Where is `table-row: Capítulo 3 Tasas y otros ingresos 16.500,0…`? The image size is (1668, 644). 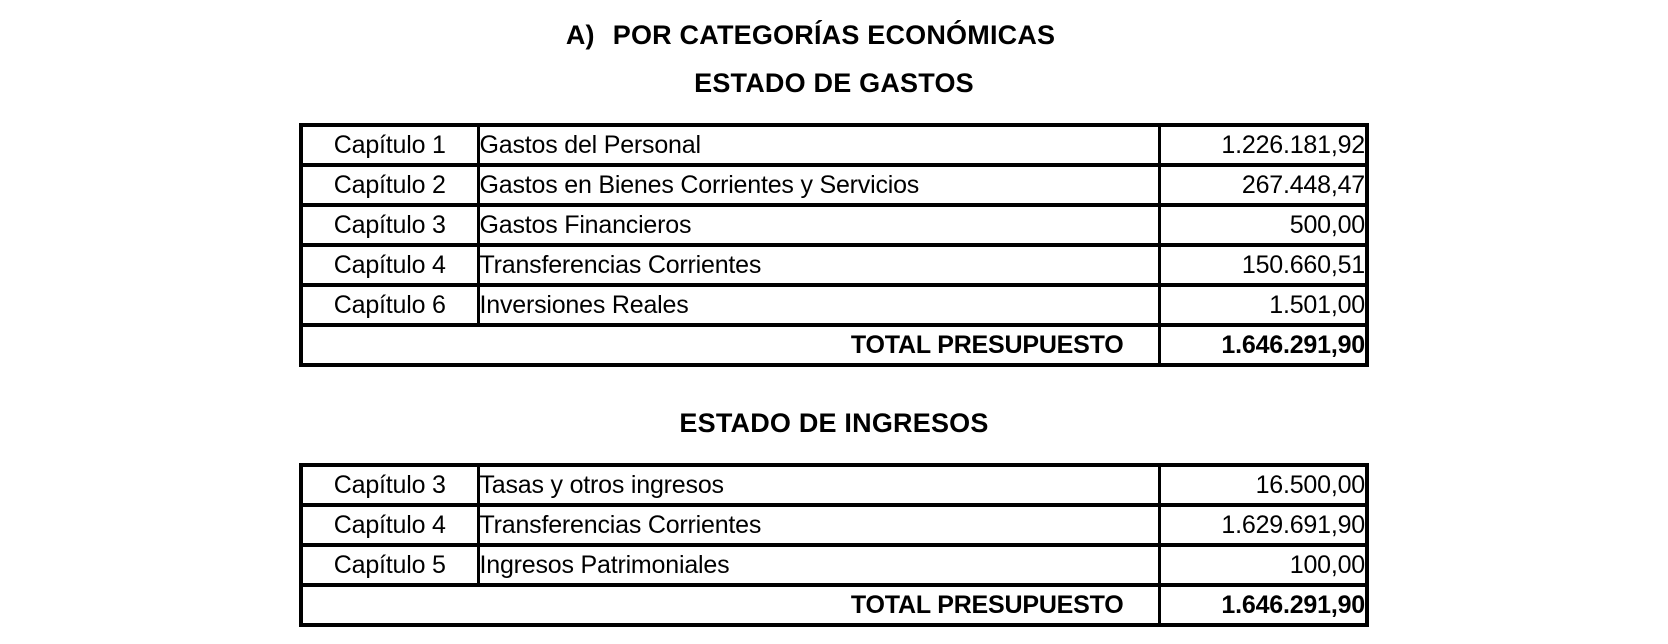 table-row: Capítulo 3 Tasas y otros ingresos 16.500,0… is located at coordinates (834, 485).